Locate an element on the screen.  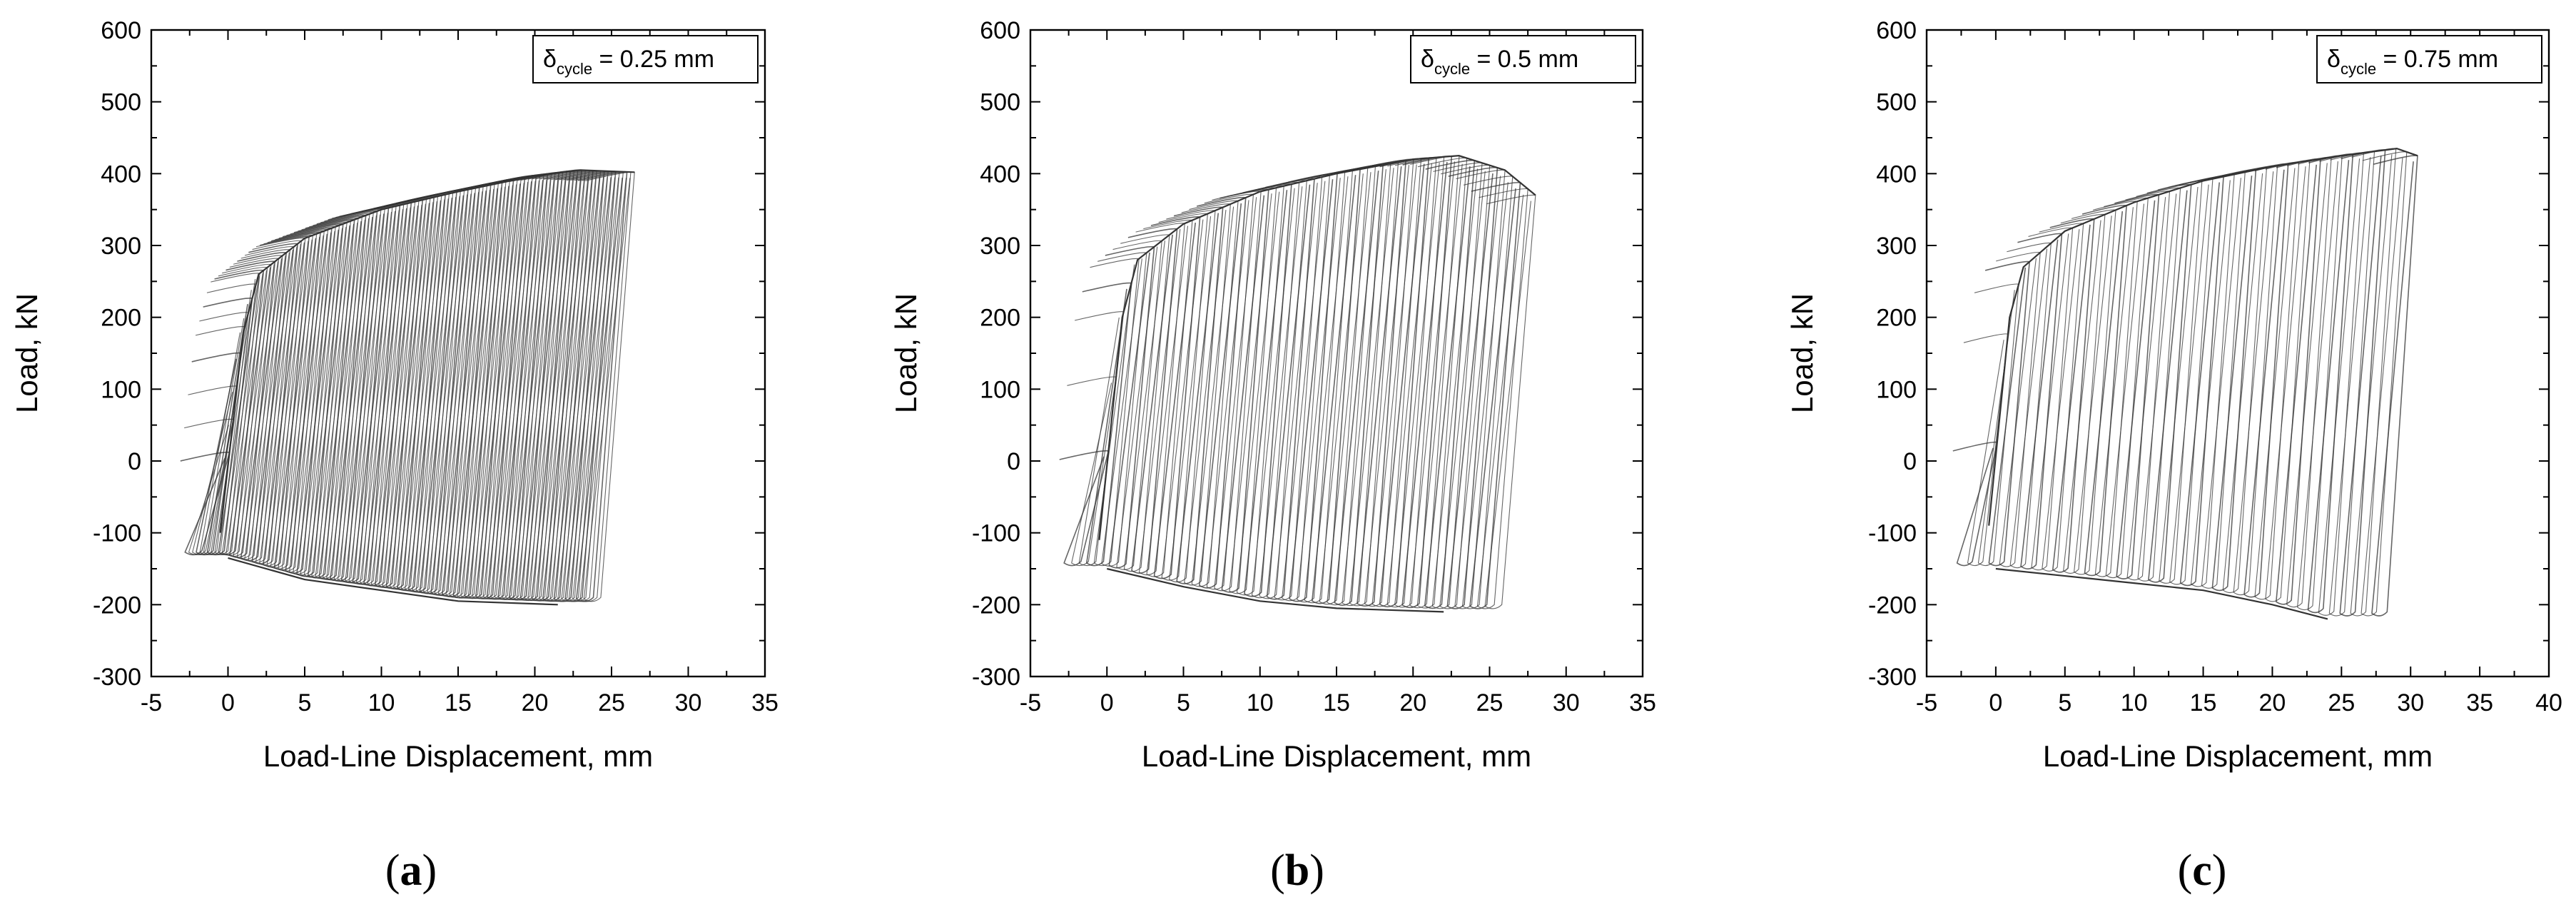
y-tick-label: -300 is located at coordinates (1892, 677).